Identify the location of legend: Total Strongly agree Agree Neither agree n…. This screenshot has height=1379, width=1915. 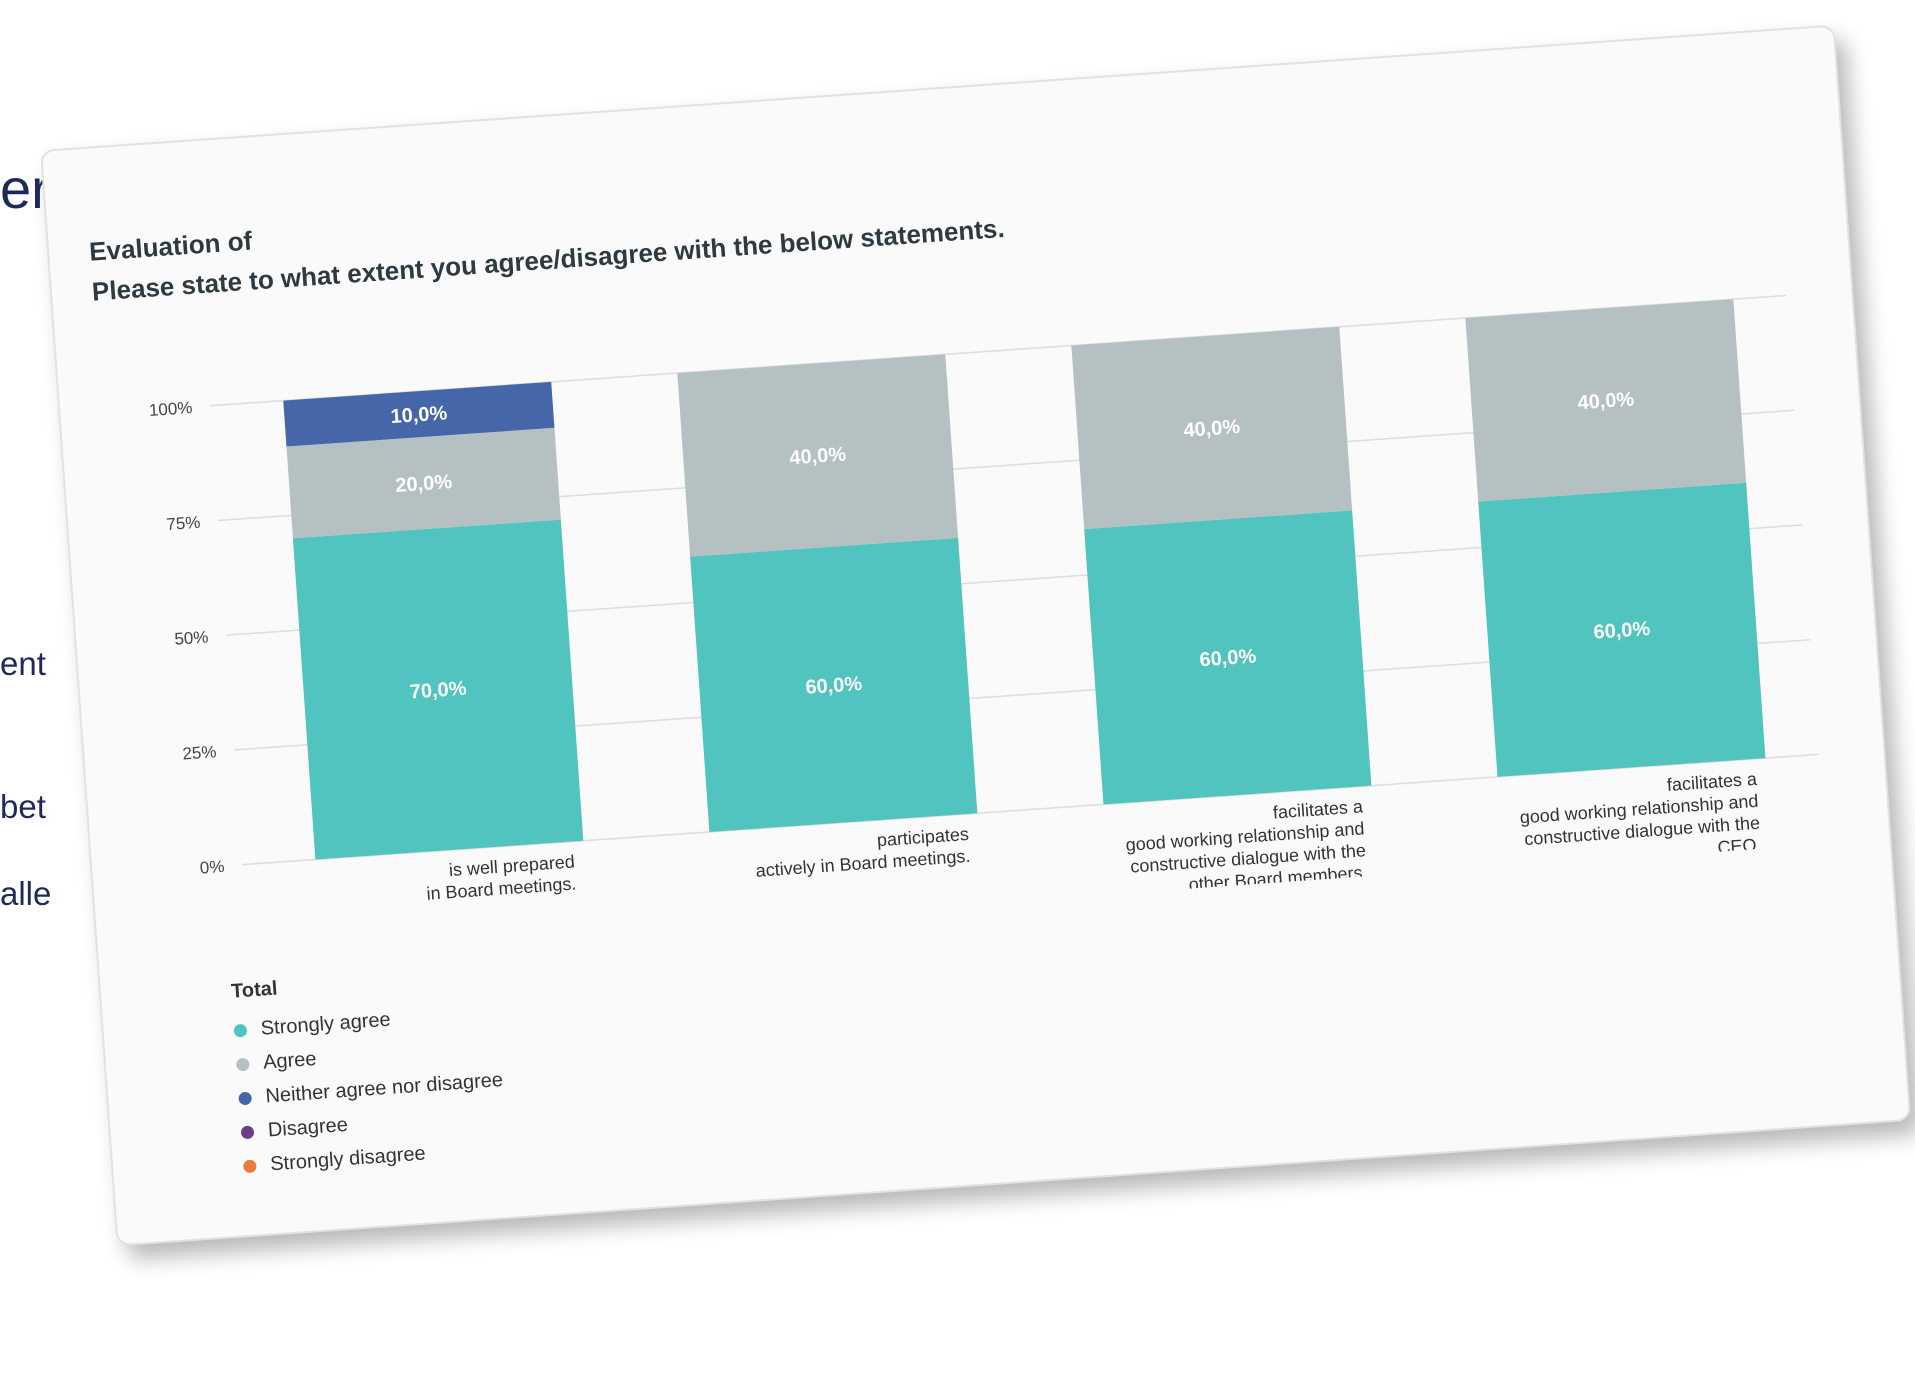
(369, 1072).